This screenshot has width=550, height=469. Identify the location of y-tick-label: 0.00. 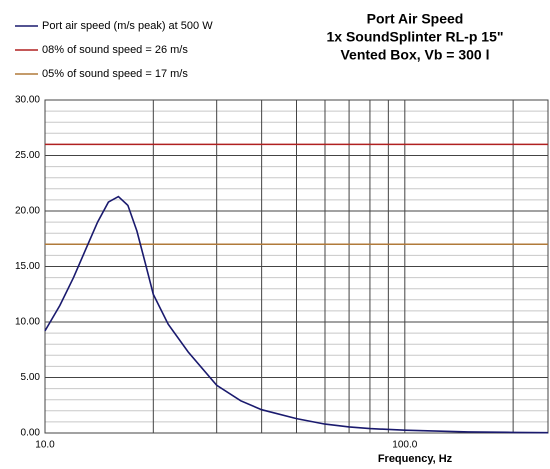
(31, 433).